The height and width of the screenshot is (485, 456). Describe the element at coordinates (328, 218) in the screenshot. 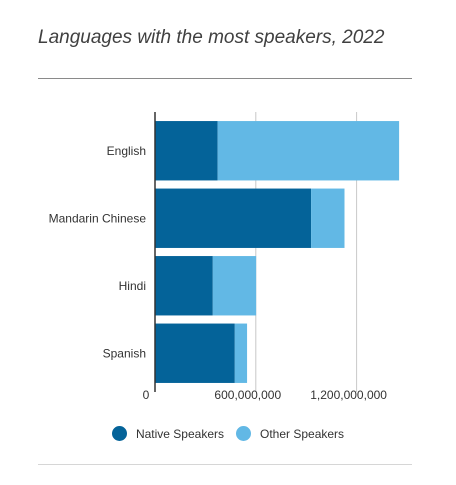

I see `bar-mandarin-chinese-other` at that location.